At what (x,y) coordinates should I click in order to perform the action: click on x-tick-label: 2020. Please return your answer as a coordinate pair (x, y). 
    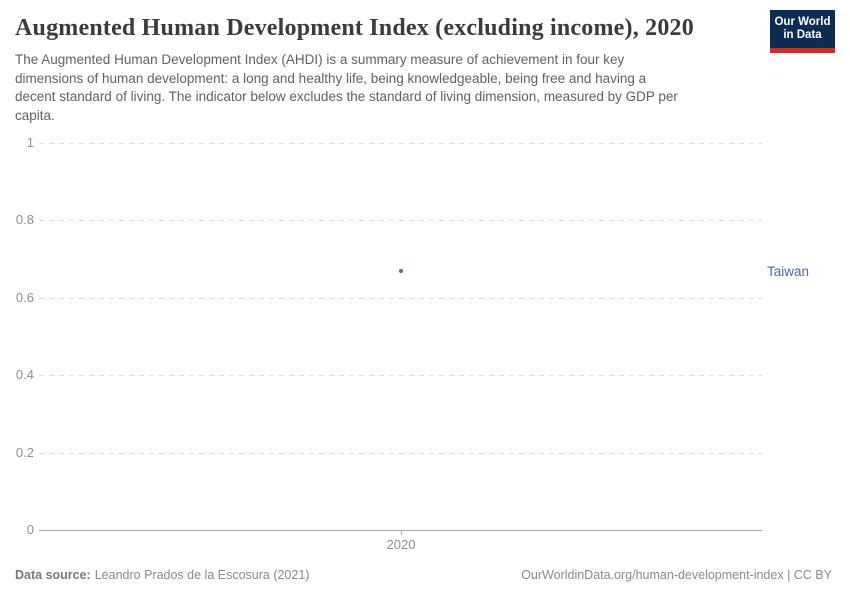
    Looking at the image, I should click on (401, 544).